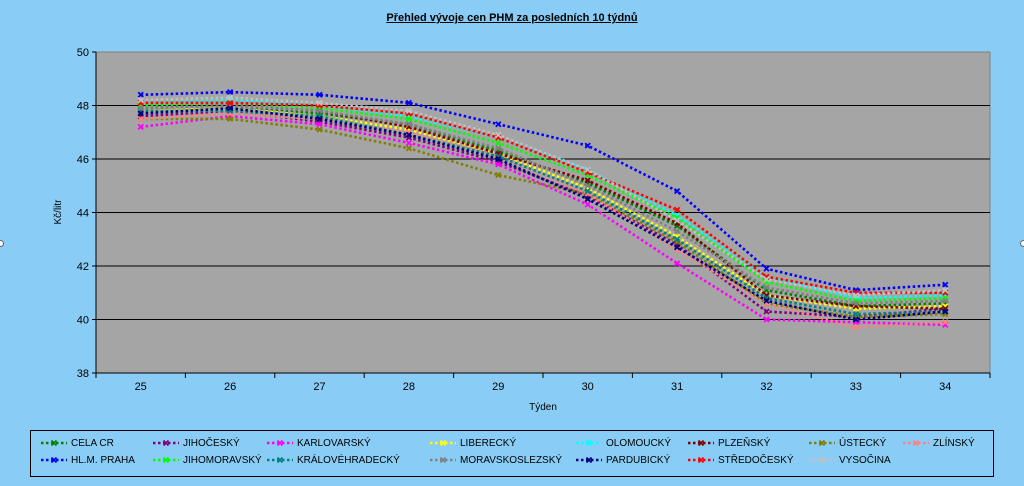 The image size is (1024, 486). Describe the element at coordinates (954, 443) in the screenshot. I see `legend-label: ZLÍNSKÝ` at that location.